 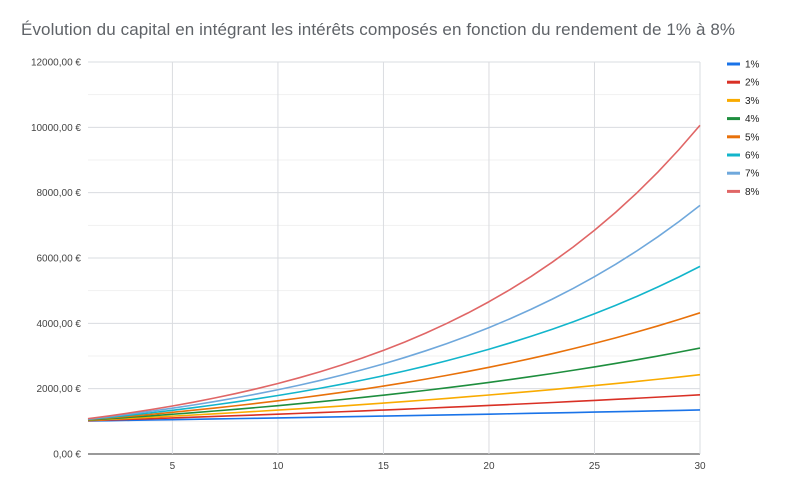 I want to click on y-tick-label: 0,00 €, so click(x=67, y=455).